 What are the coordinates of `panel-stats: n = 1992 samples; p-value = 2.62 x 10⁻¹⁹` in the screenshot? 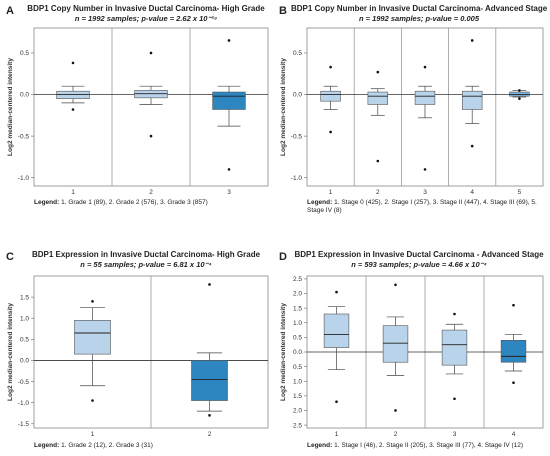 It's located at (146, 18).